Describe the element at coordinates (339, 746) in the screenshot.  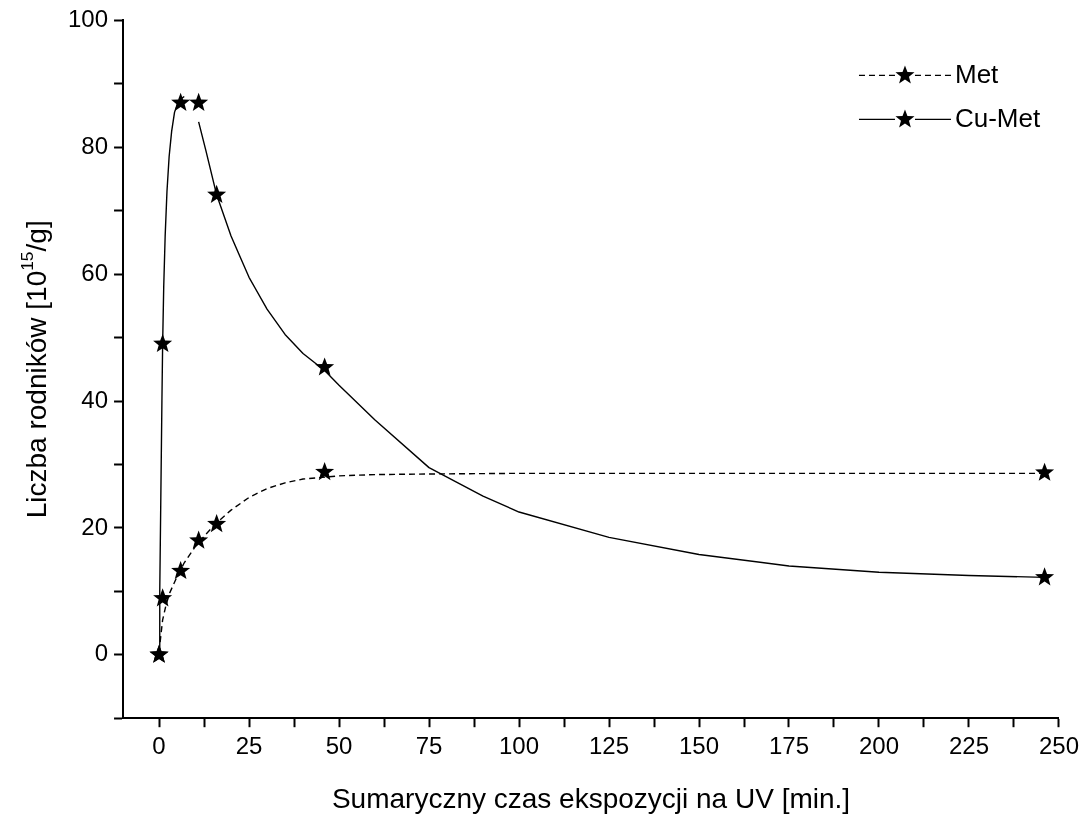
I see `x-tick-label: 50` at that location.